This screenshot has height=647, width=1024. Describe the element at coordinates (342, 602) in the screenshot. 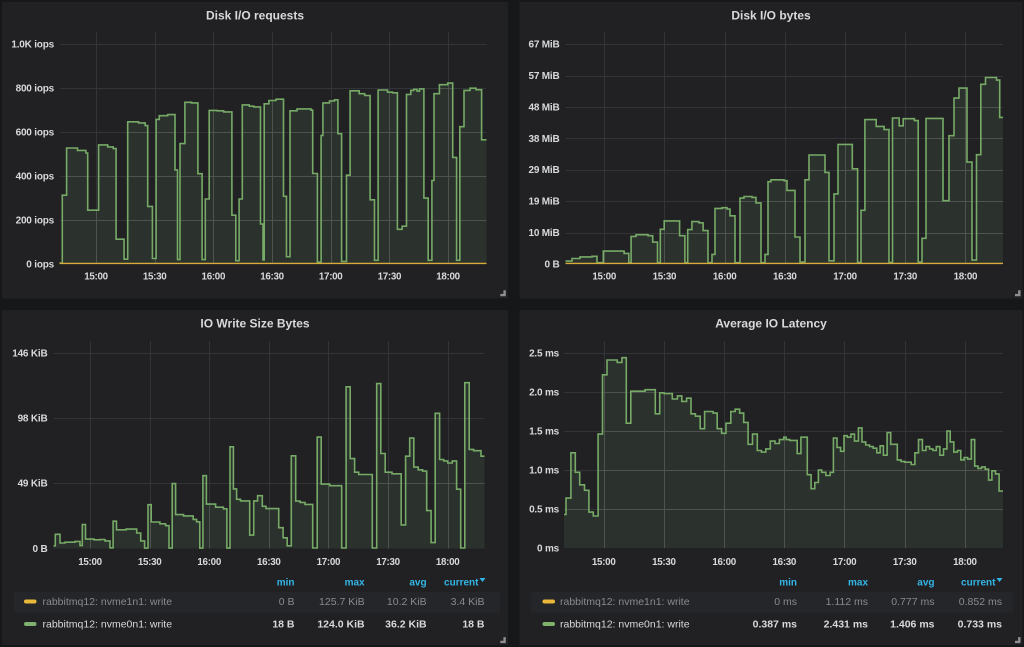

I see `svg-text: 125.7 KiB` at that location.